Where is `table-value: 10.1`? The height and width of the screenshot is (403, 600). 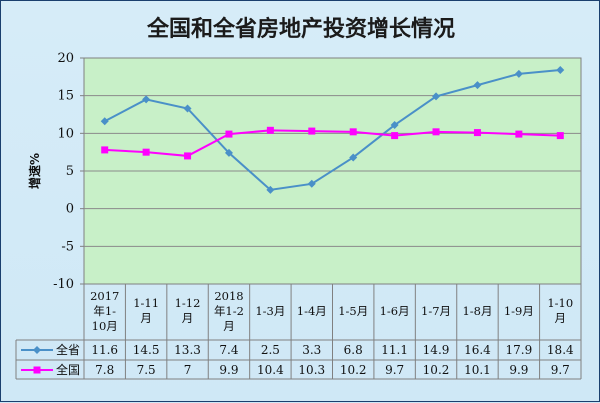
table-value: 10.1 is located at coordinates (477, 370).